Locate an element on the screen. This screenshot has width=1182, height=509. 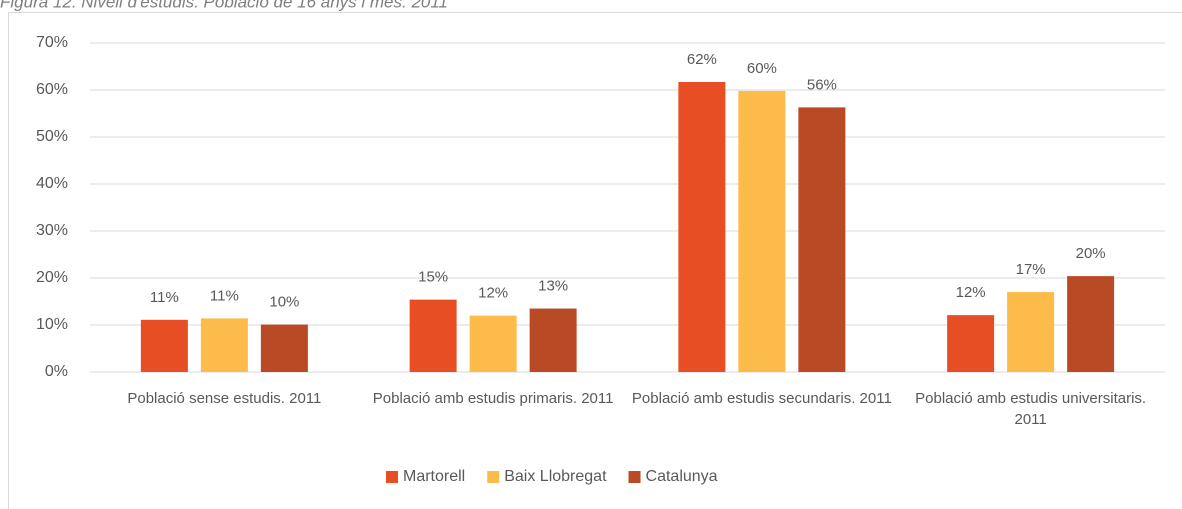
y-tick-label: 20% is located at coordinates (52, 277).